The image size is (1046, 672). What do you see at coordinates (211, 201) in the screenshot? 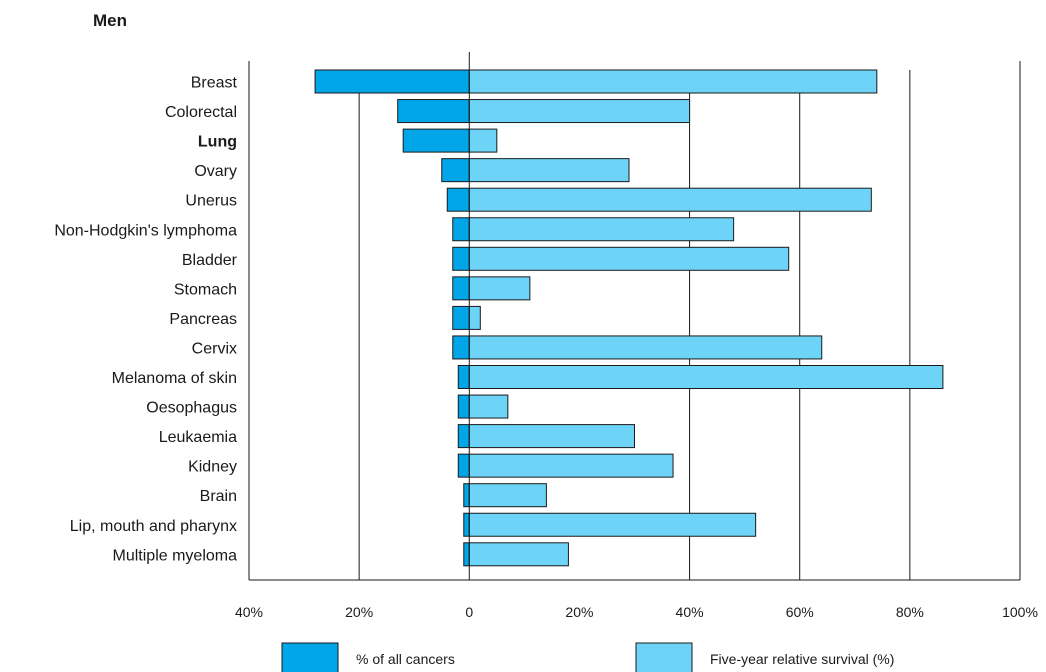
I see `category-label-4: Unerus` at bounding box center [211, 201].